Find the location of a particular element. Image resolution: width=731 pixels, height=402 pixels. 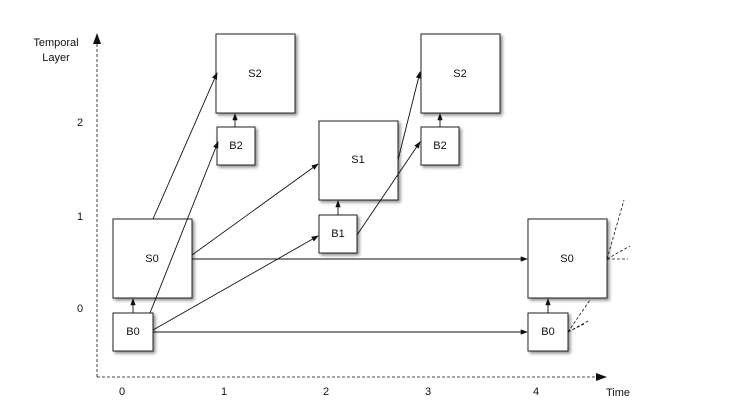

y-tick: 0 is located at coordinates (80, 309).